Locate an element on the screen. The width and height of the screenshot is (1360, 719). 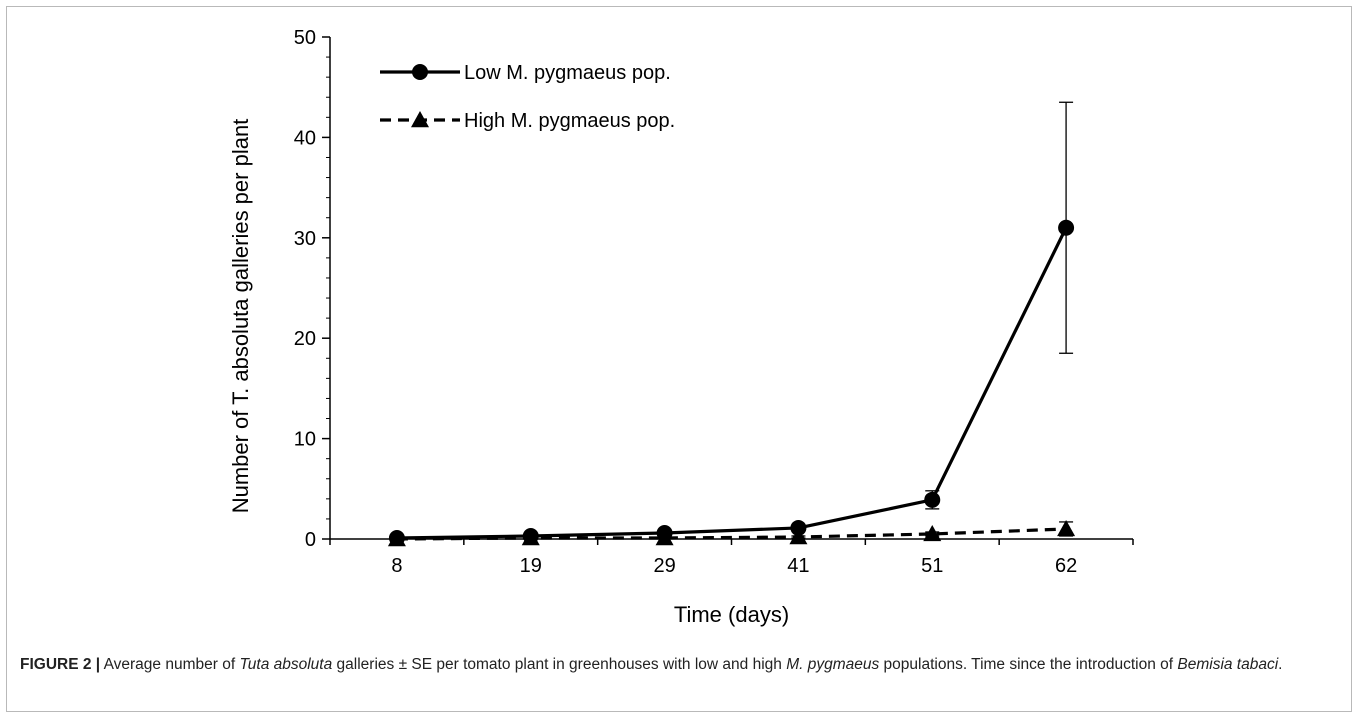
x-tick-label: 62 is located at coordinates (1066, 566).